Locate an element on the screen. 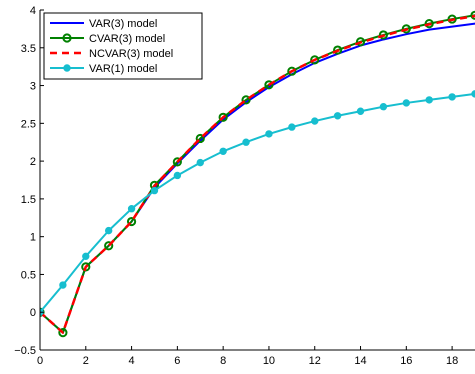 This screenshot has width=475, height=374. legend-label-3: VAR(1) model is located at coordinates (123, 69).